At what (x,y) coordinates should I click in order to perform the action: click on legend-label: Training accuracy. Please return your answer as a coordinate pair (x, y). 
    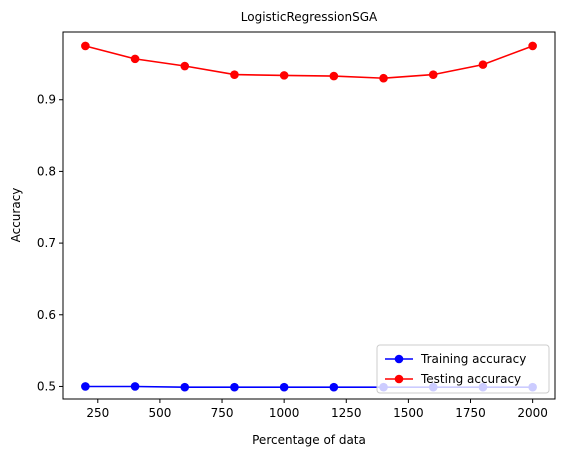
    Looking at the image, I should click on (473, 359).